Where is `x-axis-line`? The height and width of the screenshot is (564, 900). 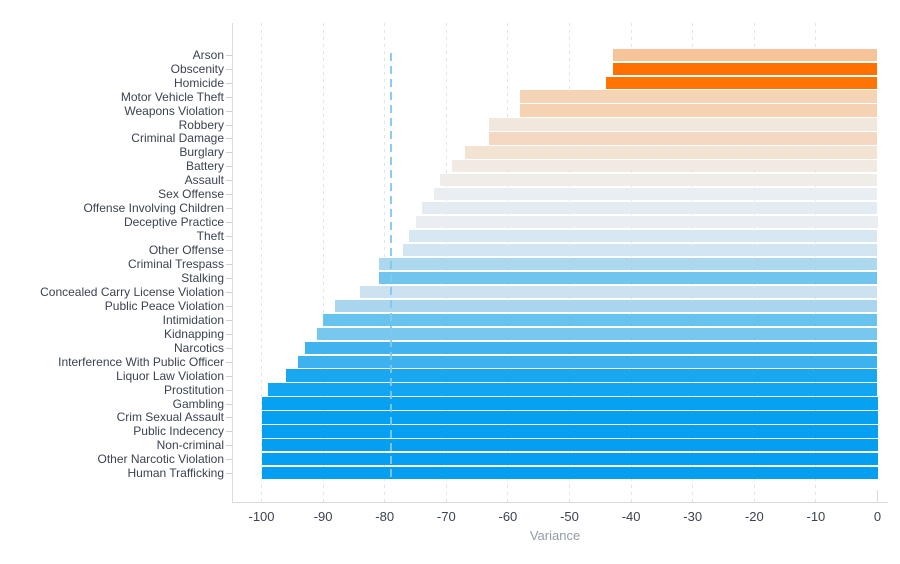 x-axis-line is located at coordinates (560, 502).